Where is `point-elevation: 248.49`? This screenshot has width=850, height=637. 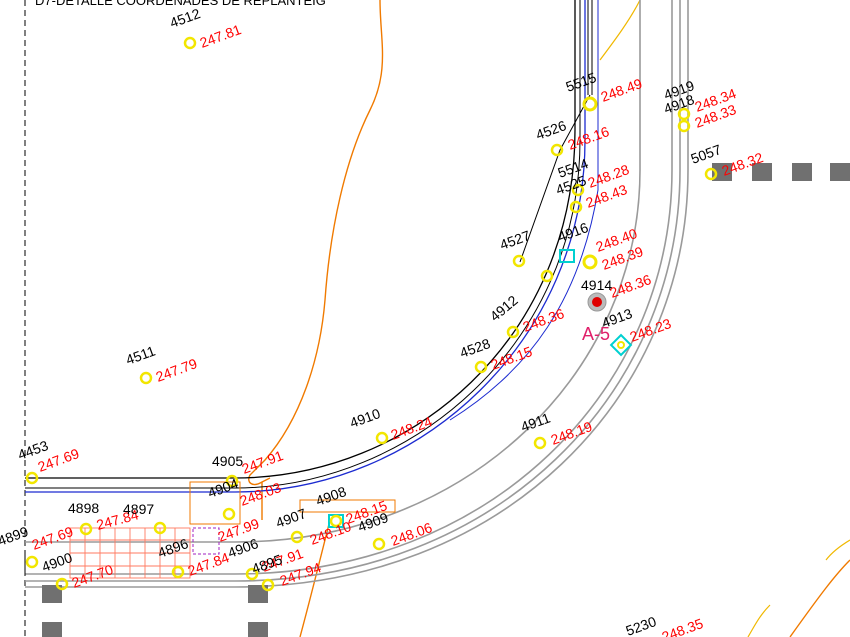
point-elevation: 248.49 is located at coordinates (622, 90).